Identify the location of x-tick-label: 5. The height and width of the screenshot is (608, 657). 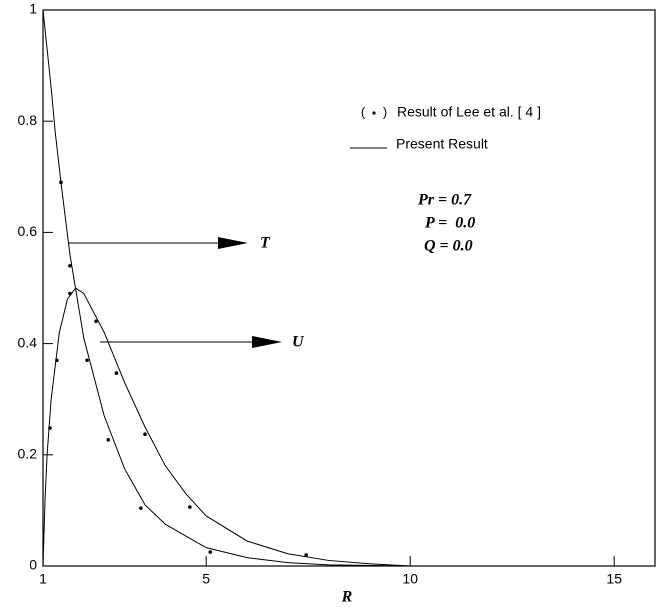
(206, 579).